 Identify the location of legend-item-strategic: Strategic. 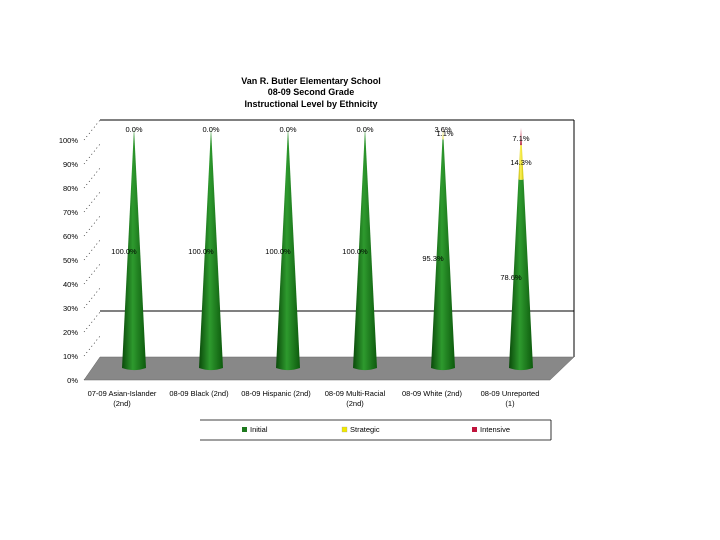
(360, 429).